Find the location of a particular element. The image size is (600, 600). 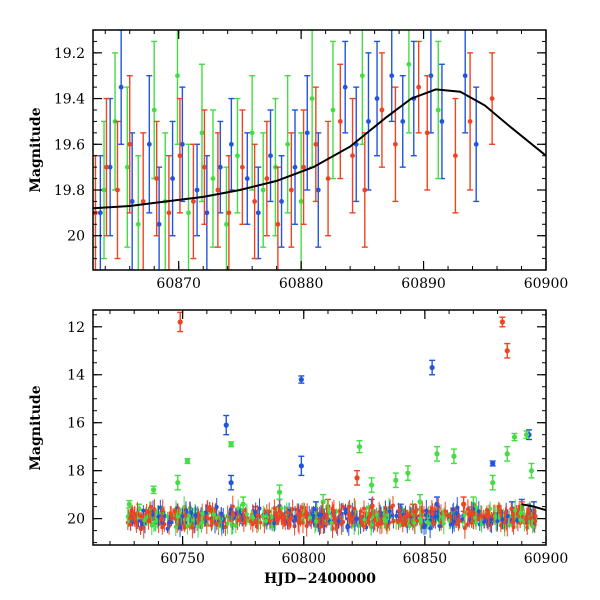

y-tick-label: 12 is located at coordinates (76, 328).